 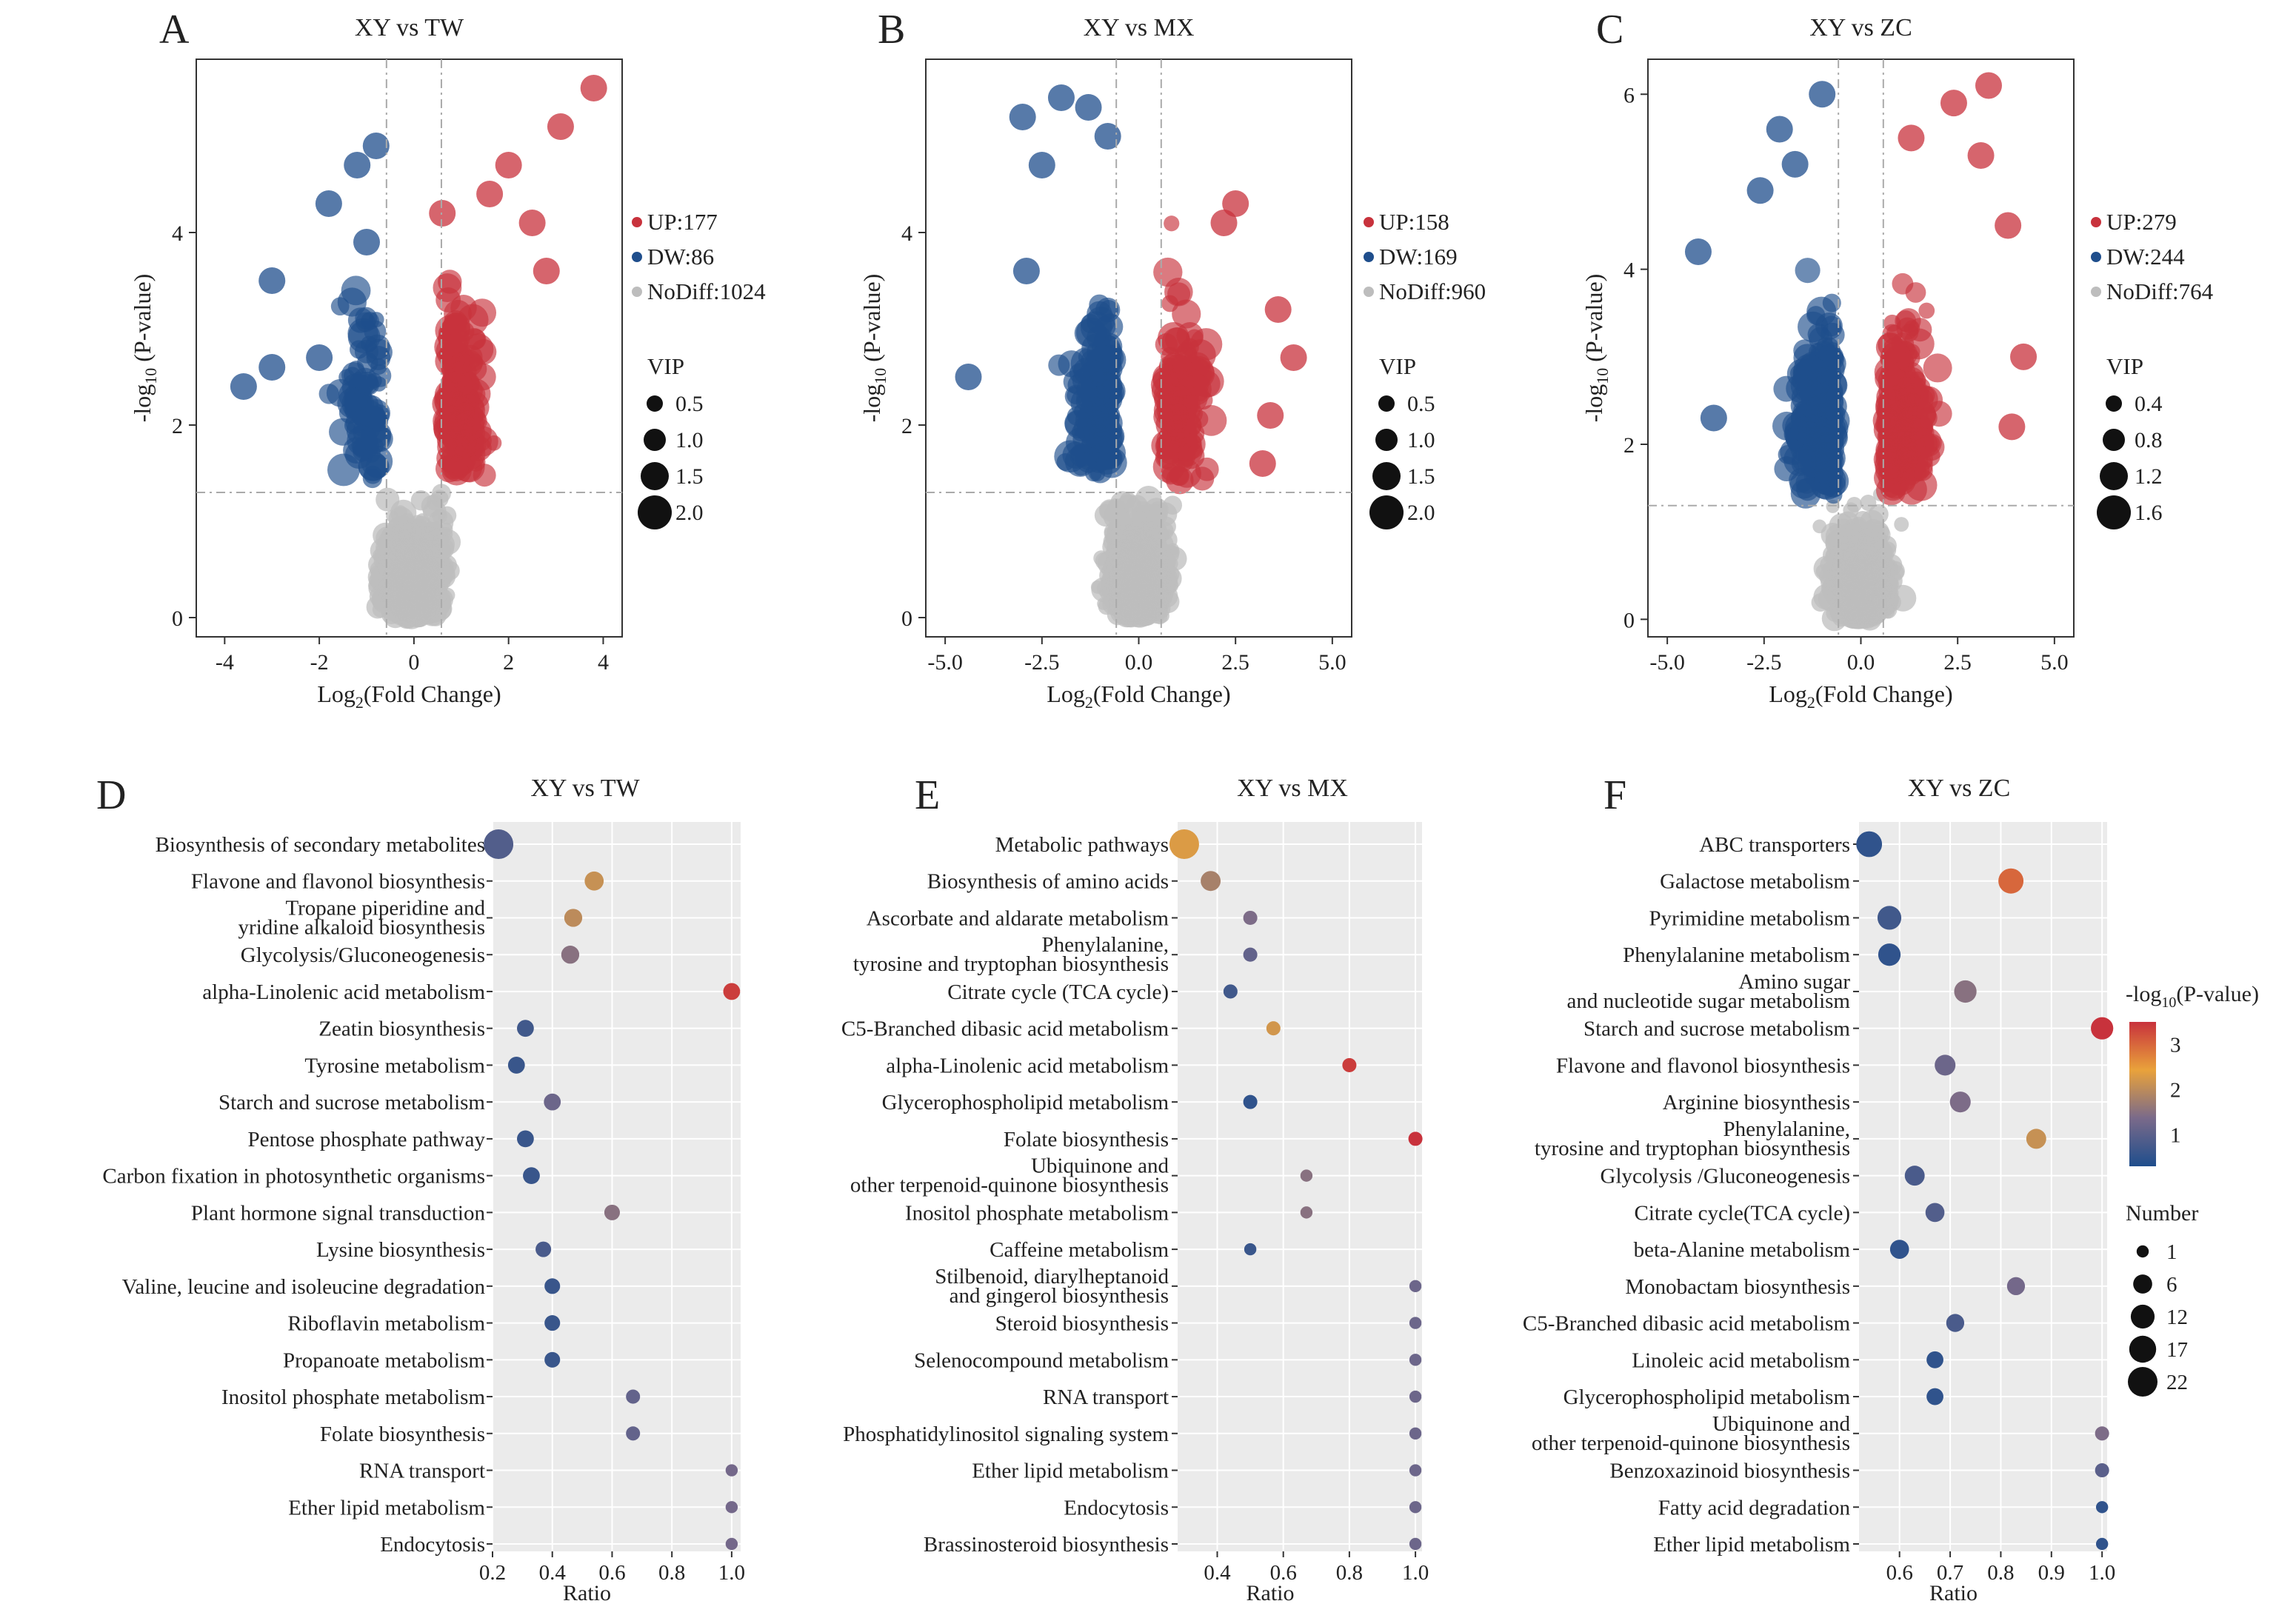 What do you see at coordinates (1058, 992) in the screenshot?
I see `pathway-label: Citrate cycle (TCA cycle)` at bounding box center [1058, 992].